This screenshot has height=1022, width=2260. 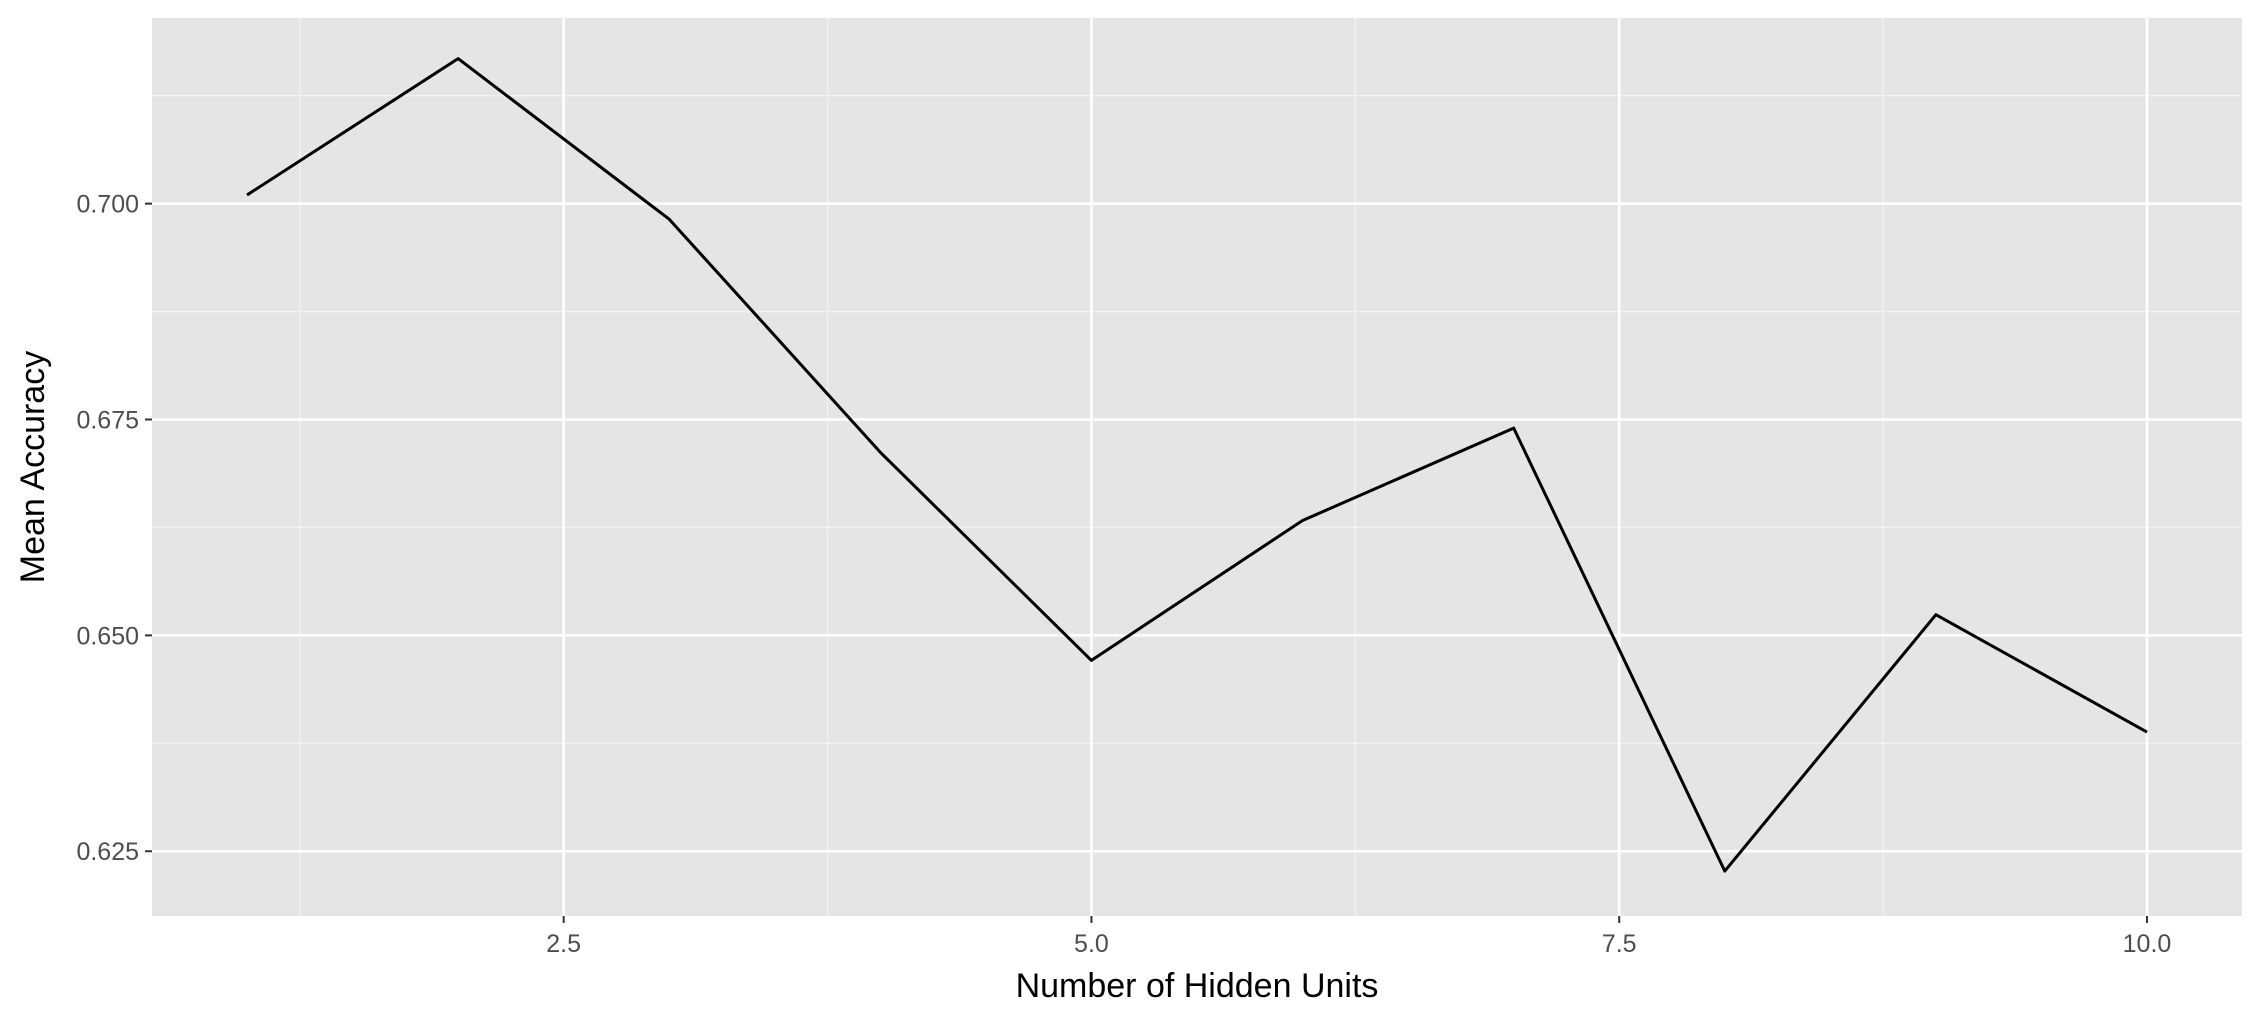 What do you see at coordinates (1091, 944) in the screenshot?
I see `x-tick-label: 5.0` at bounding box center [1091, 944].